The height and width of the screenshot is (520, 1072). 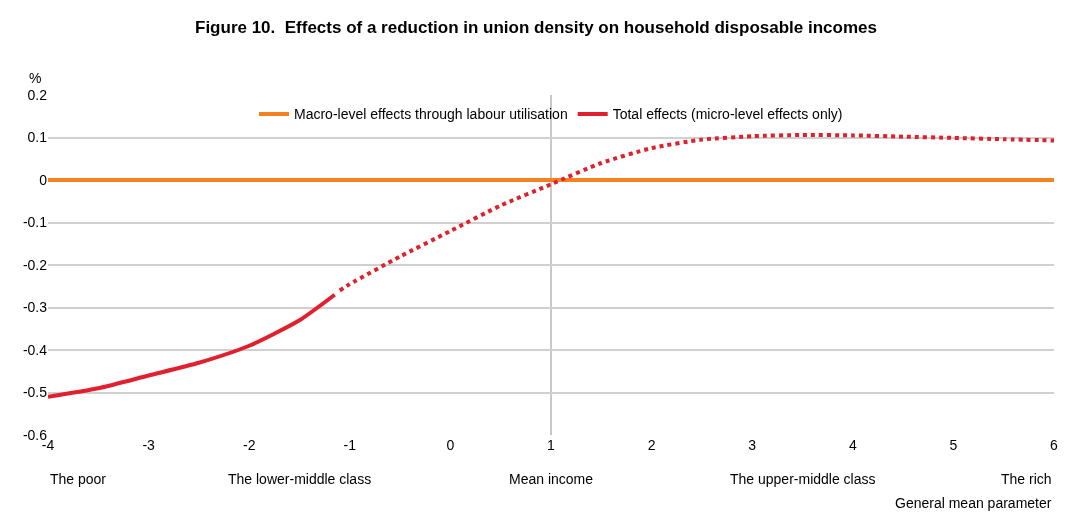 I want to click on text: The lower-middle class, so click(x=300, y=479).